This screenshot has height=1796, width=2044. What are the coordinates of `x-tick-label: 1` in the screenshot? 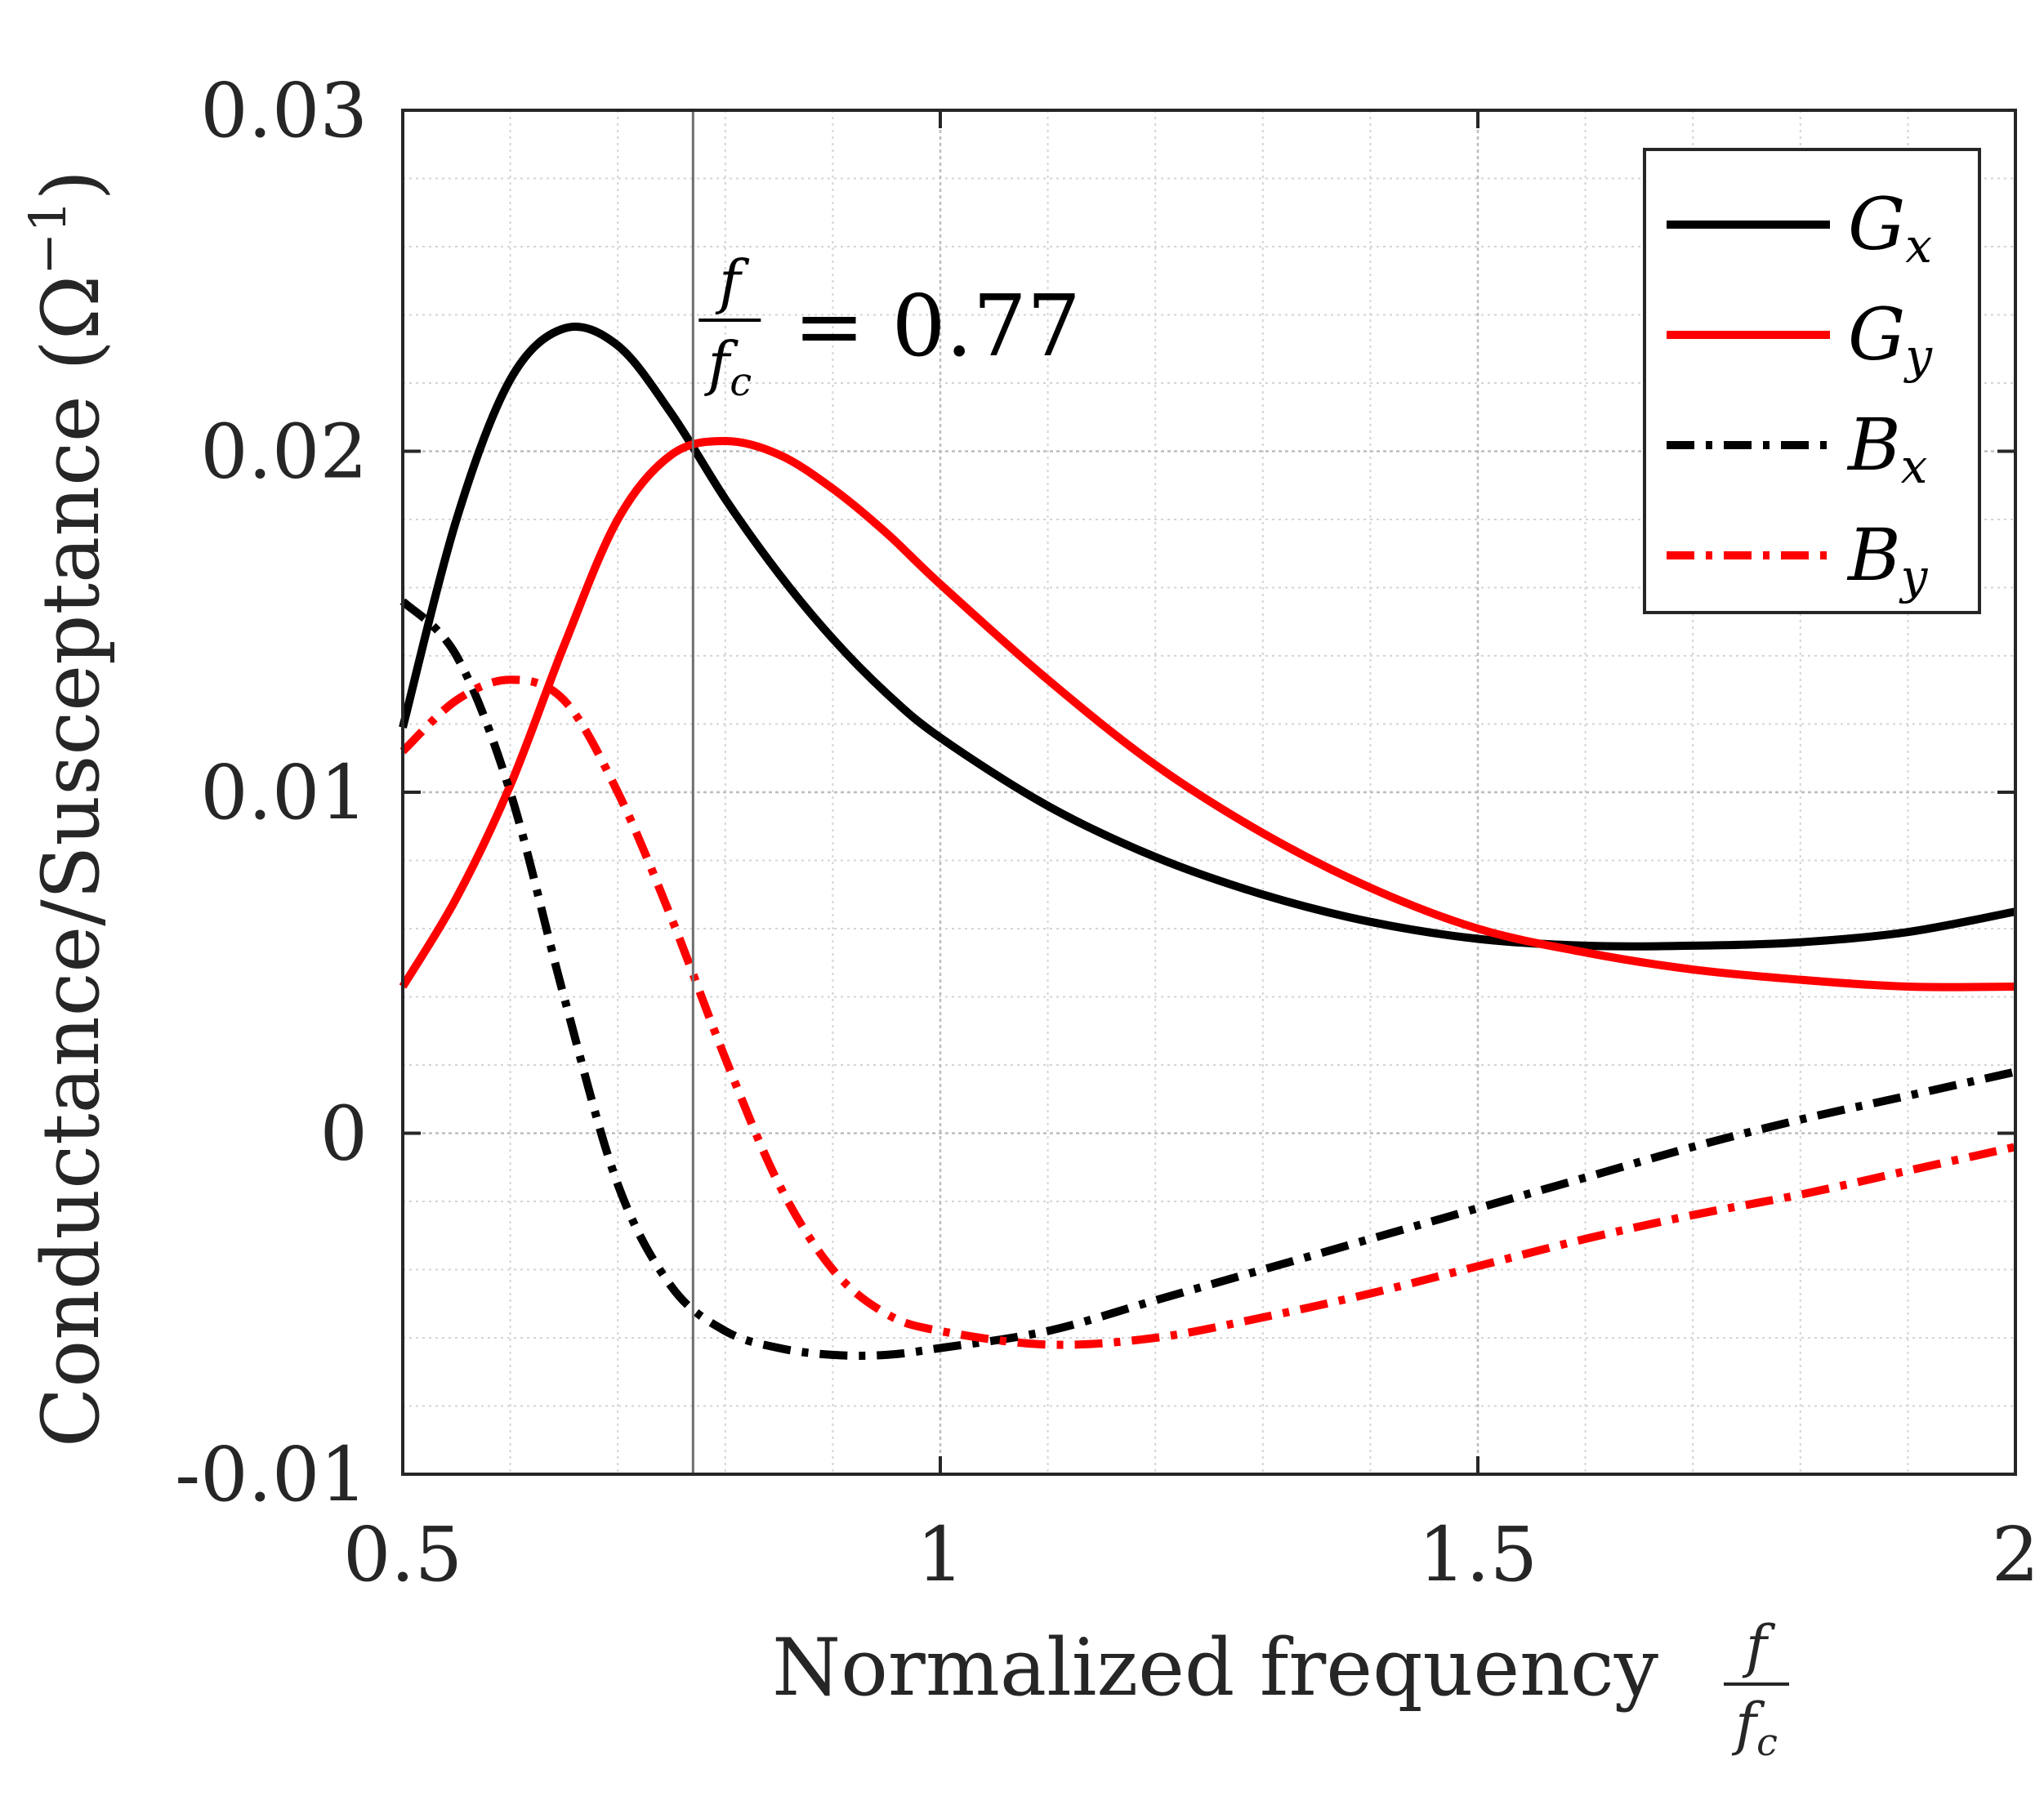 It's located at (941, 1554).